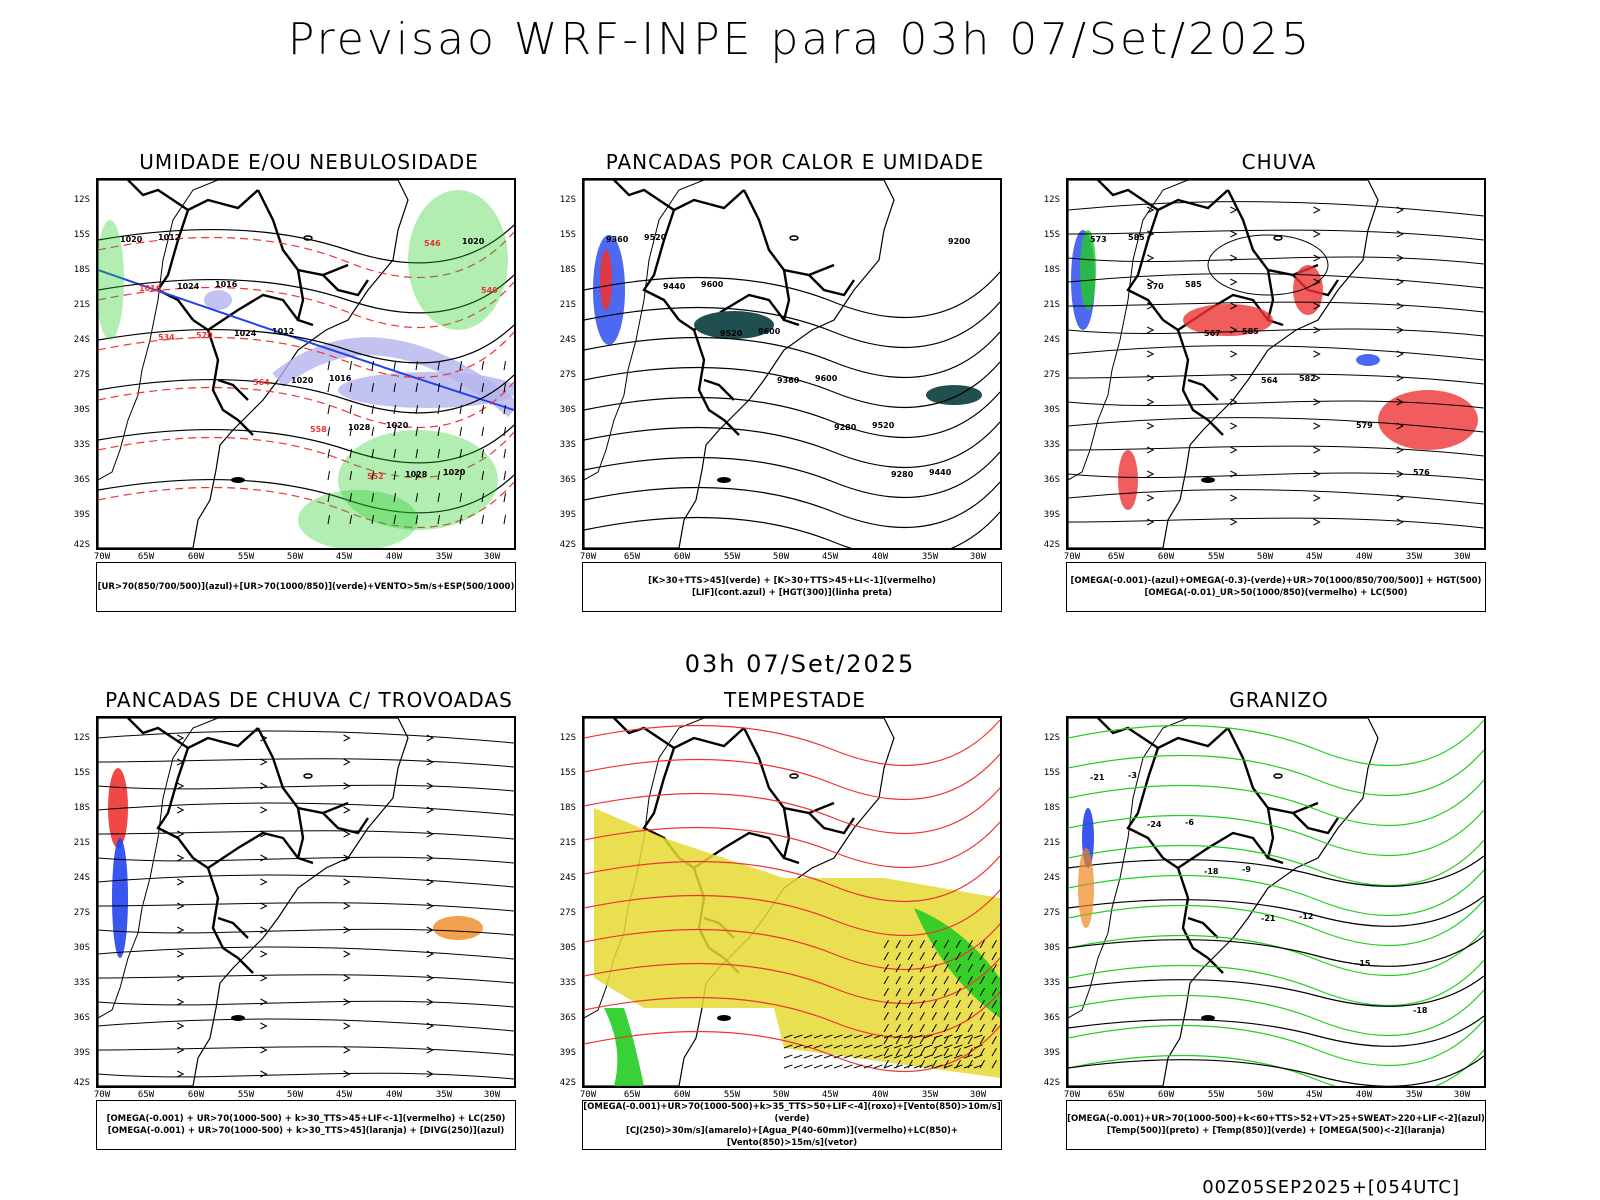 This screenshot has height=1200, width=1600. Describe the element at coordinates (800, 664) in the screenshot. I see `forecast-time-label: 03h 07/Set/2025` at that location.